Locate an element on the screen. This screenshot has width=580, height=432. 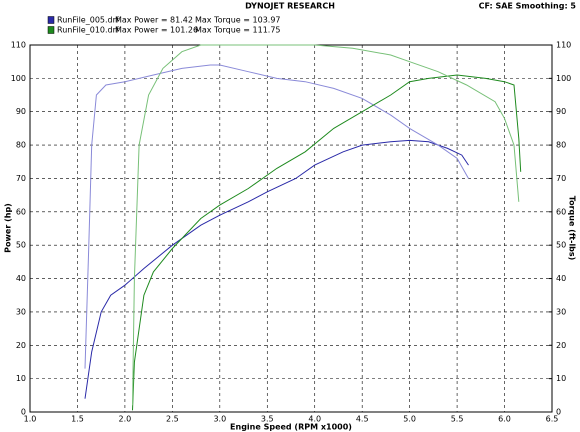
x-tick-label: 4.5 is located at coordinates (362, 419).